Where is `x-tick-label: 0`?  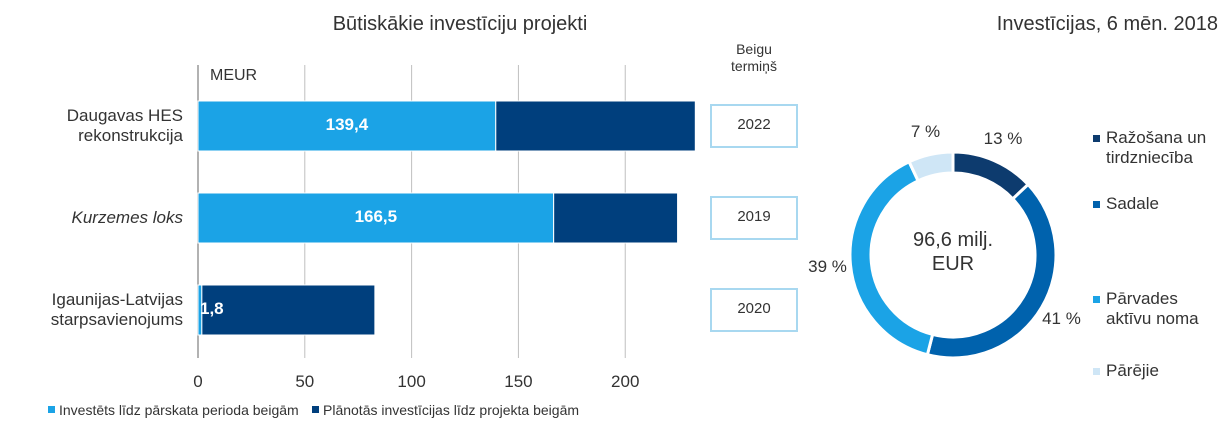 x-tick-label: 0 is located at coordinates (198, 381).